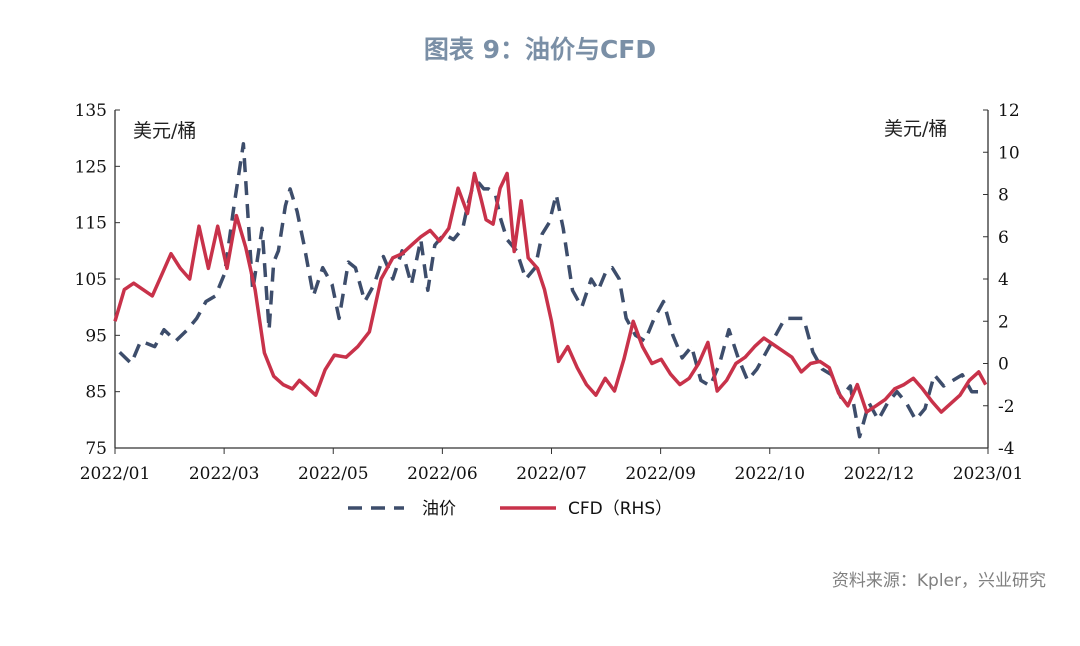 The height and width of the screenshot is (646, 1080). Describe the element at coordinates (510, 509) in the screenshot. I see `legend: 油价 CFD（RHS）` at that location.